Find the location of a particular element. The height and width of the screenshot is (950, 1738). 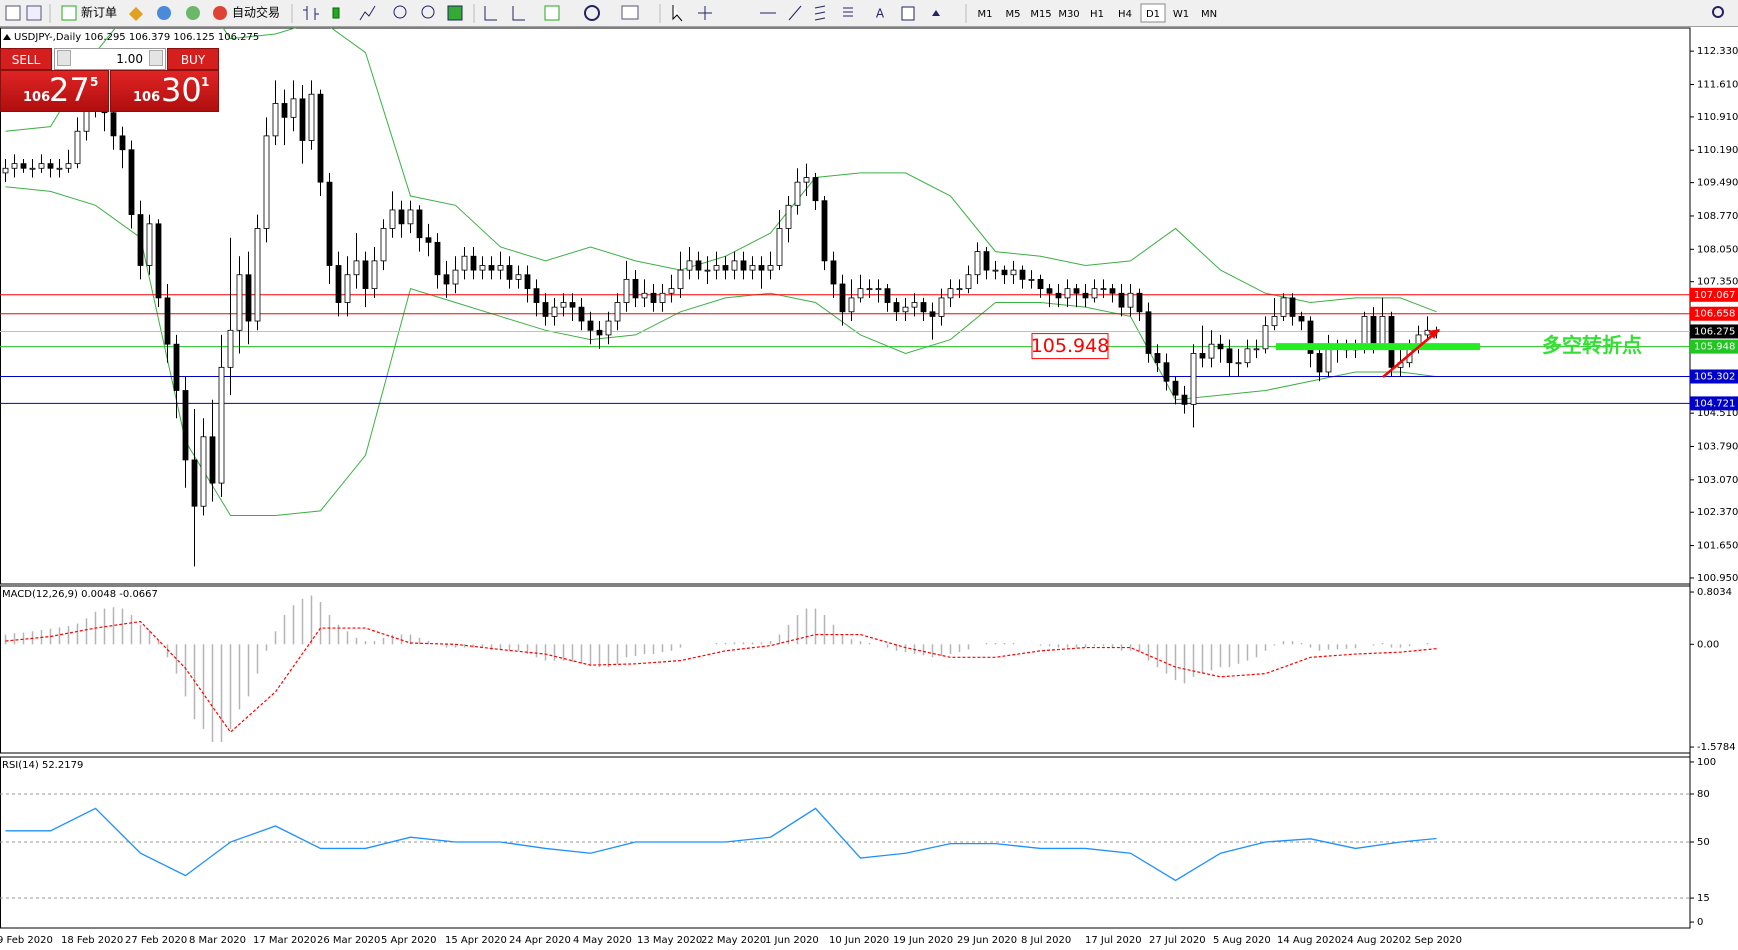

bid-big: 106 is located at coordinates (37, 97).